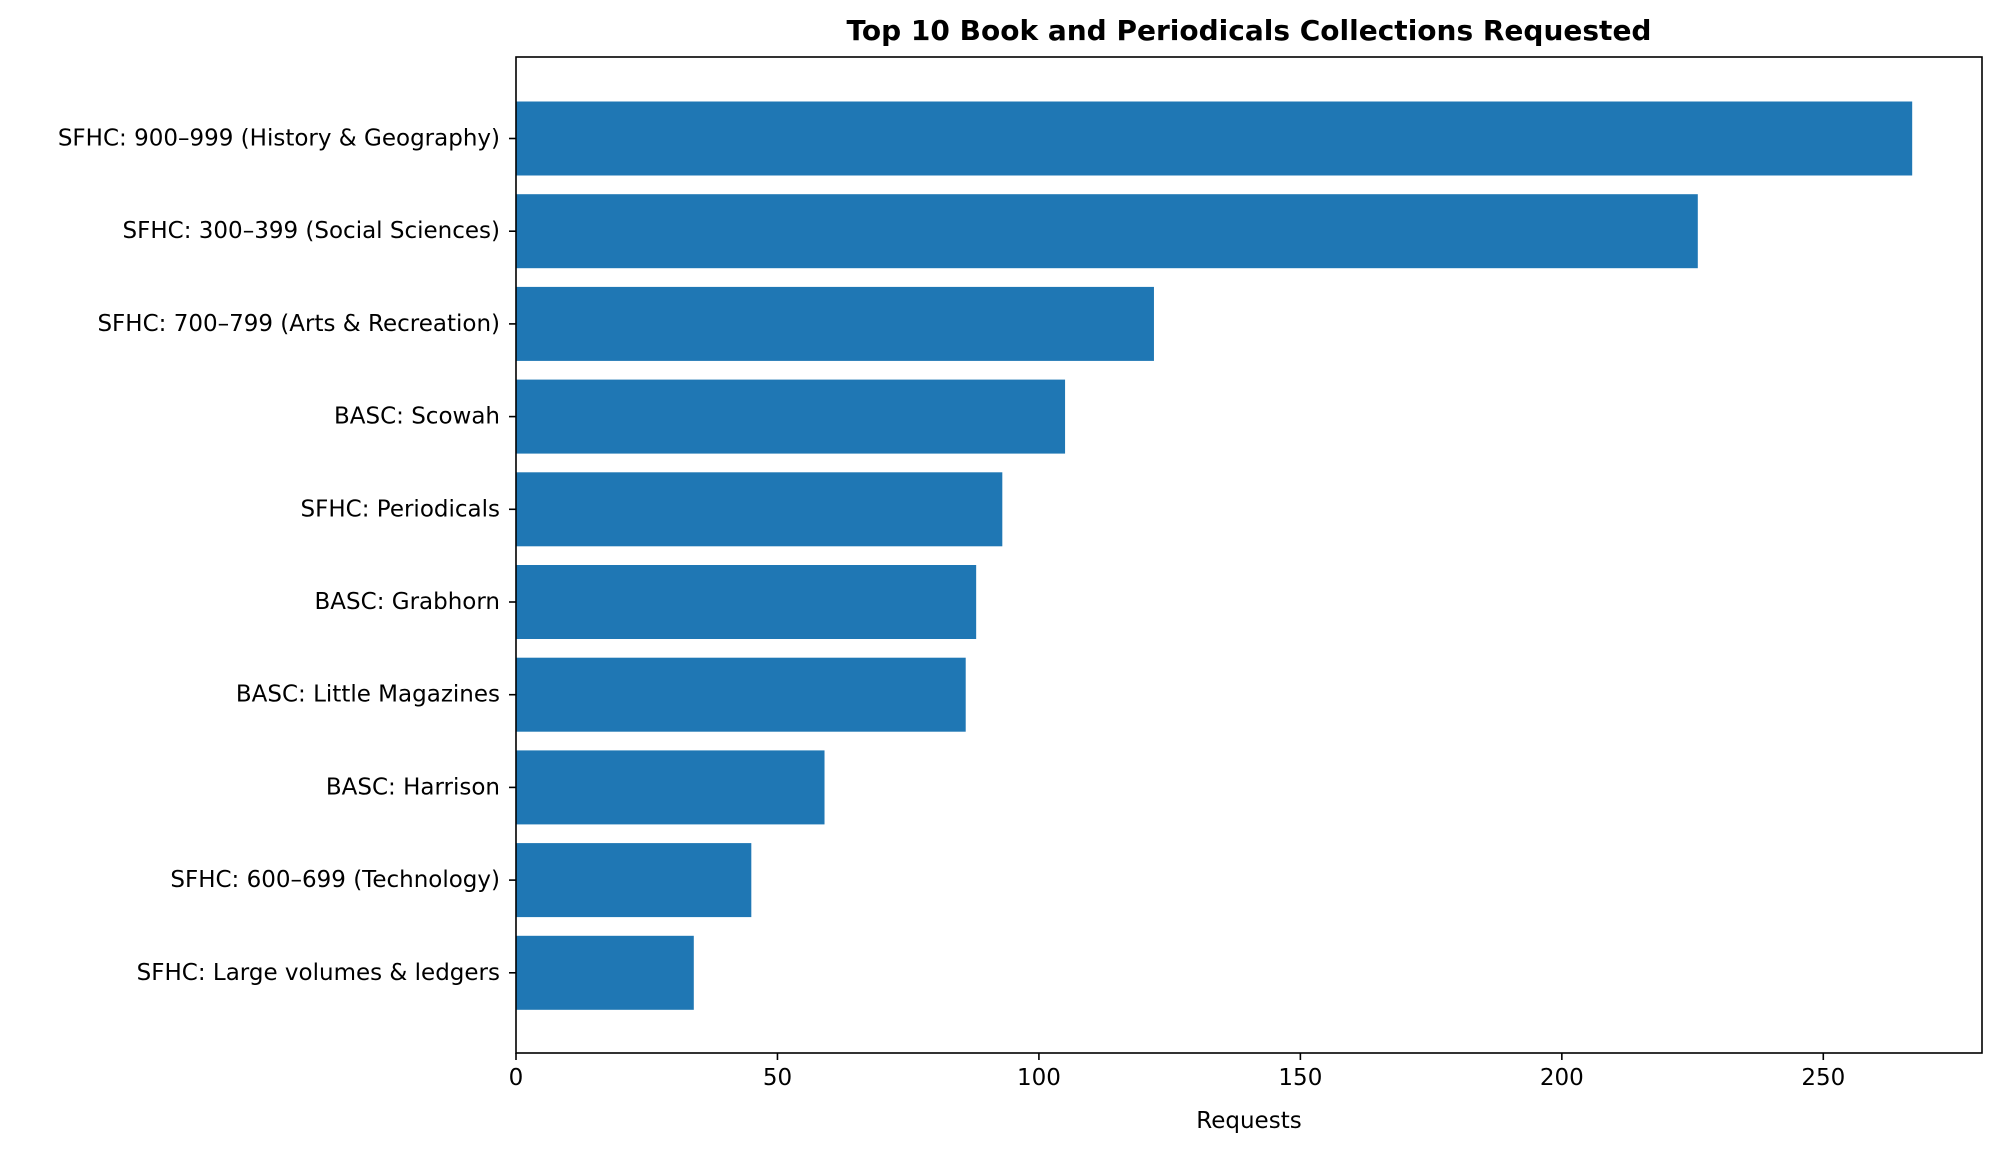 Image resolution: width=2000 pixels, height=1151 pixels. I want to click on category-label: SFHC: 900–999 (History & Geography), so click(279, 139).